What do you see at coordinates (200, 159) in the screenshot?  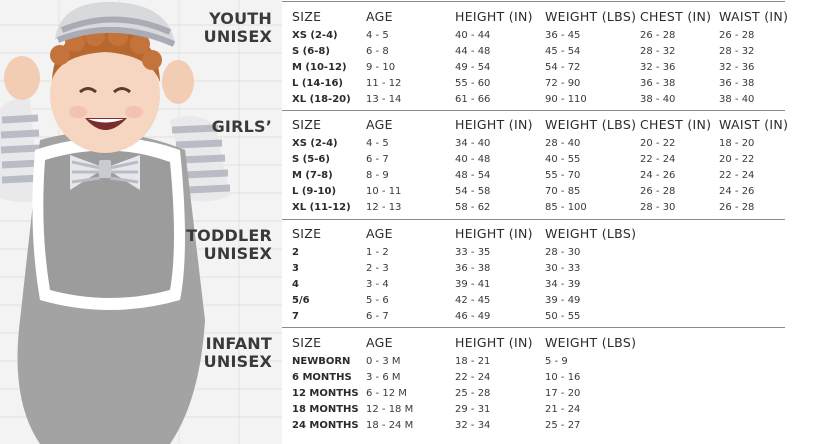 I see `right-arm` at bounding box center [200, 159].